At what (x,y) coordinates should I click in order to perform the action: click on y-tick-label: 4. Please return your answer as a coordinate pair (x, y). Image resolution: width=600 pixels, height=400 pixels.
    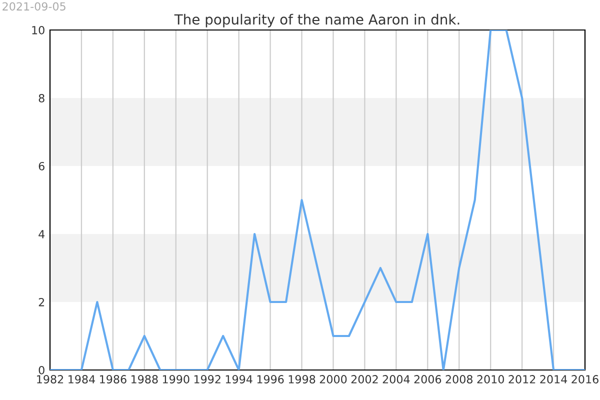
    Looking at the image, I should click on (41, 234).